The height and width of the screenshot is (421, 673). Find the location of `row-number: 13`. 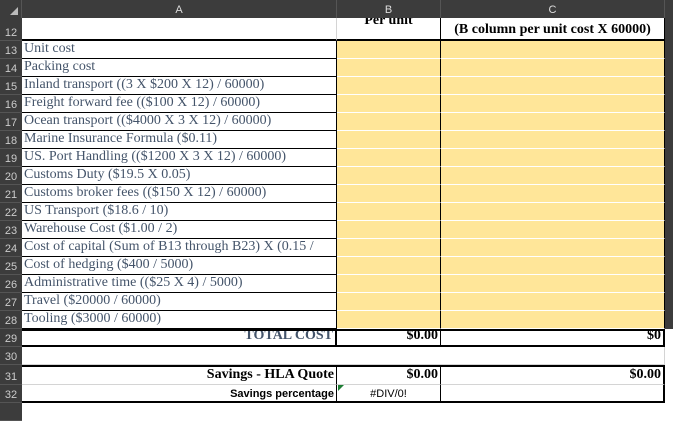

row-number: 13 is located at coordinates (11, 50).